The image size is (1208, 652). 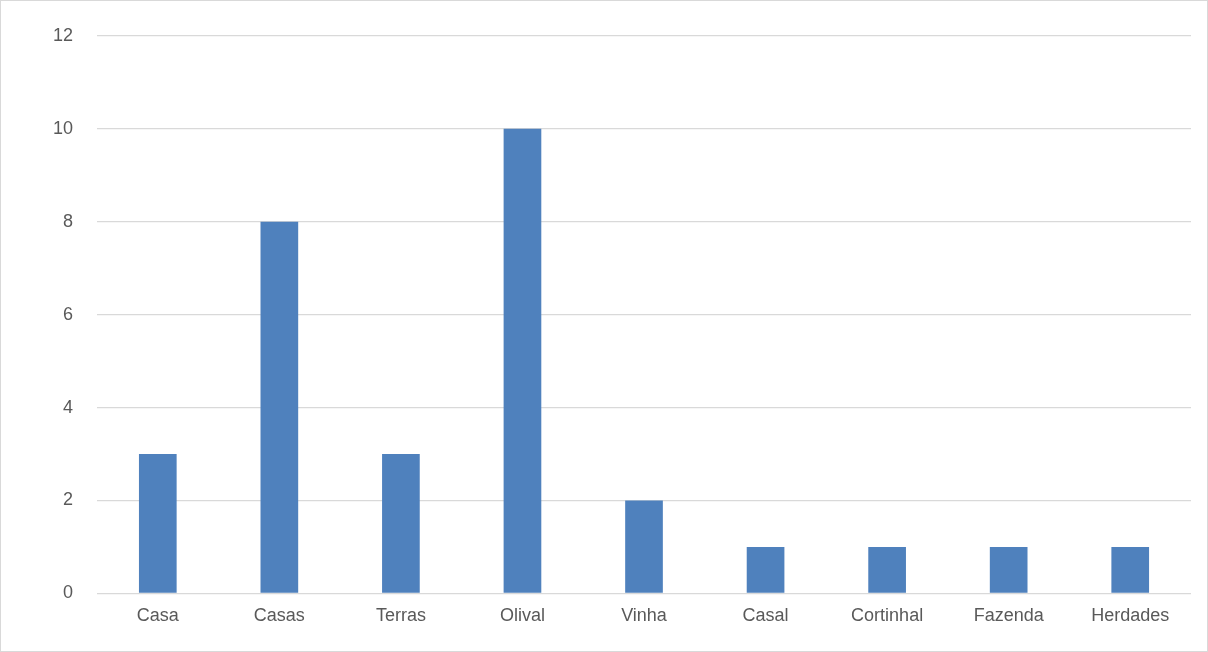 I want to click on y-tick-label: 6, so click(x=68, y=313).